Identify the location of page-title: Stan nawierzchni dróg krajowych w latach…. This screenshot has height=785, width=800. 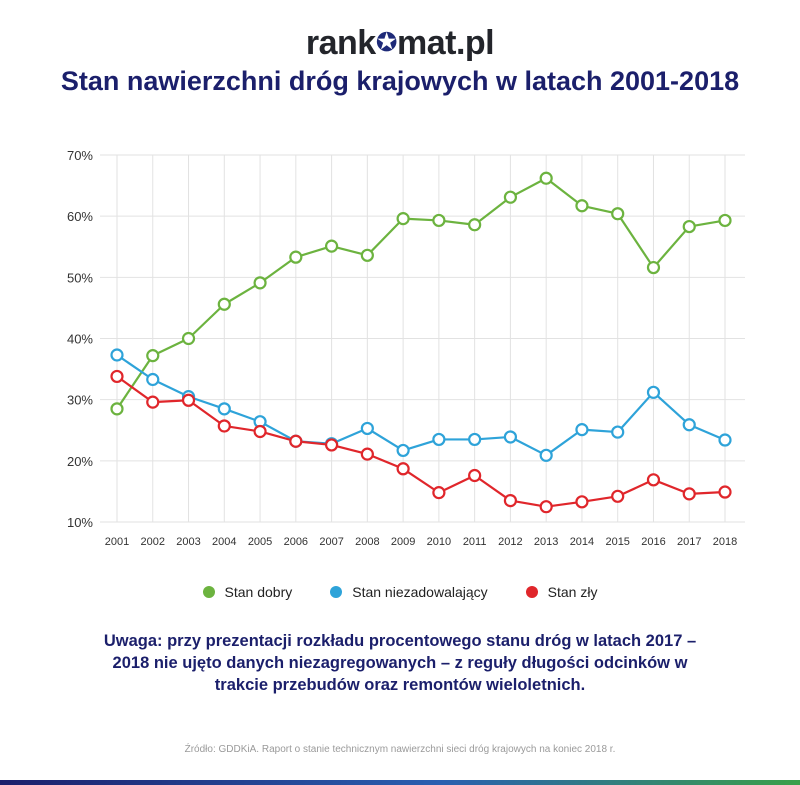
(400, 81).